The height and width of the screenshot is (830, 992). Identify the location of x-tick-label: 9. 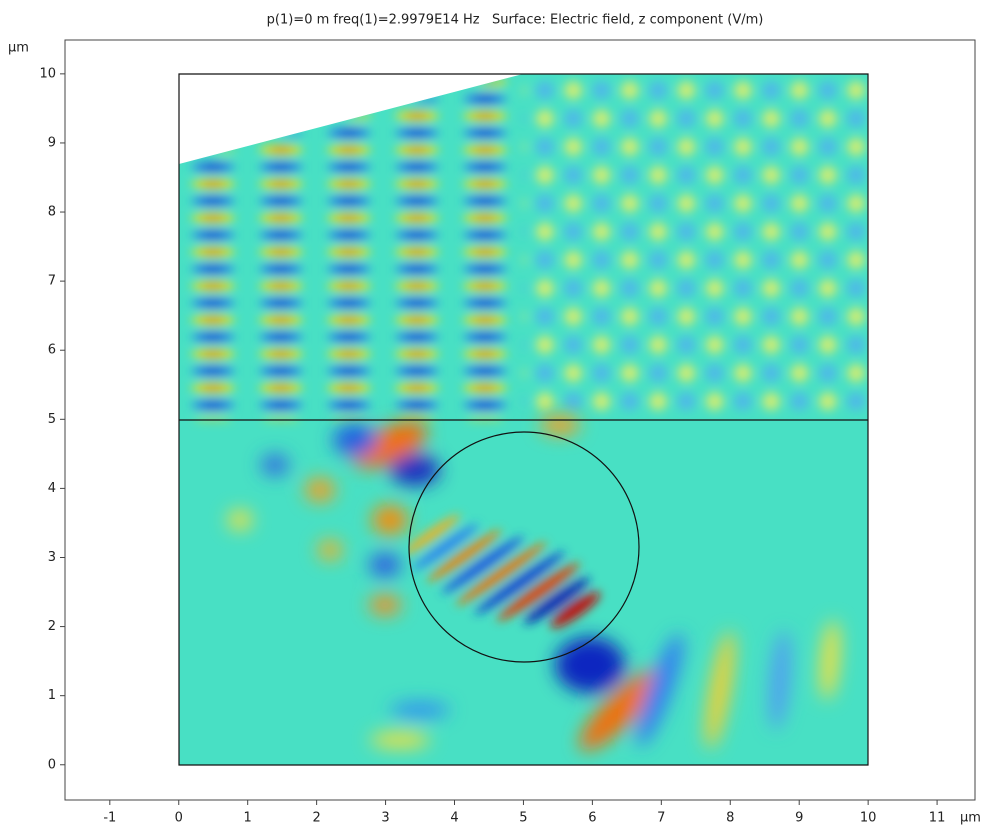
(799, 818).